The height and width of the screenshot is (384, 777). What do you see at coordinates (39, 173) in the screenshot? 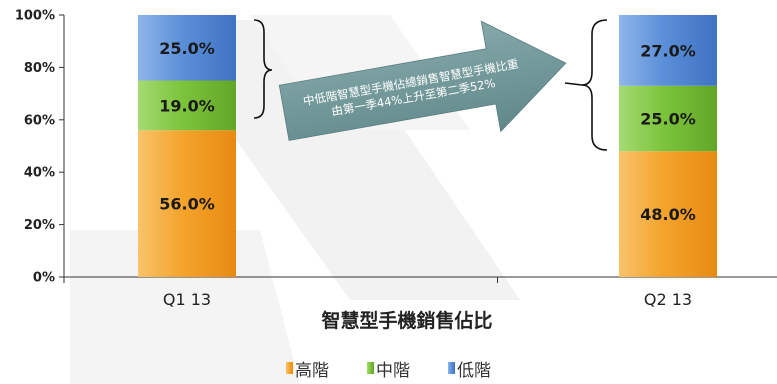
I see `y-tick-label: 40%` at bounding box center [39, 173].